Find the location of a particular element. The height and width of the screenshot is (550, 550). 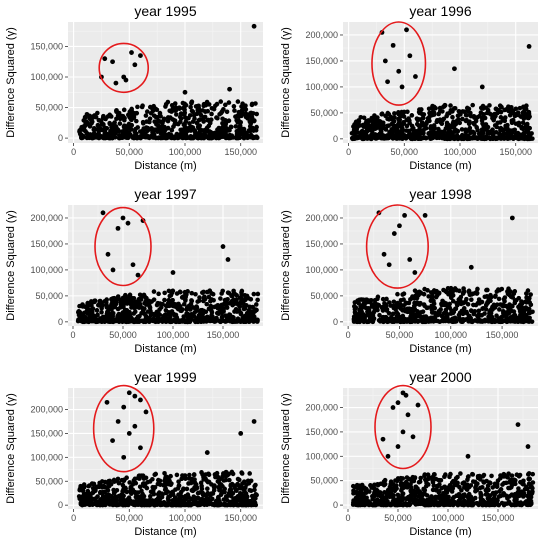

x-tick-label: 0 is located at coordinates (73, 152).